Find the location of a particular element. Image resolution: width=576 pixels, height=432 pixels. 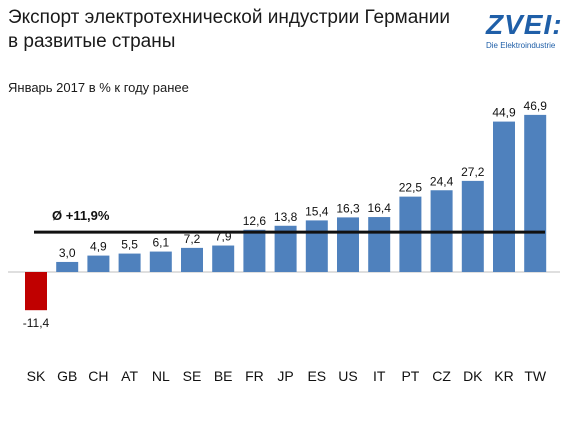

bar-fr is located at coordinates (254, 250).